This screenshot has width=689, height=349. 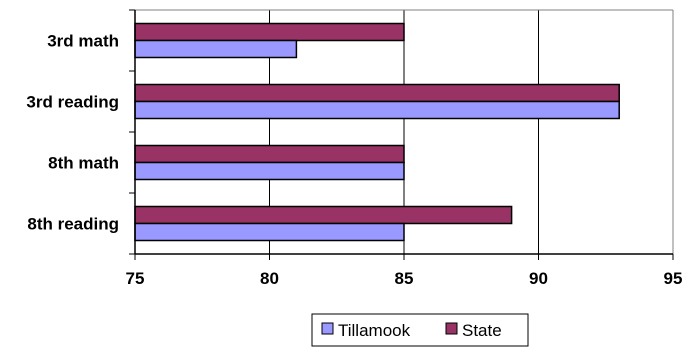 What do you see at coordinates (72, 102) in the screenshot?
I see `category-label-3rd-reading: 3rd reading` at bounding box center [72, 102].